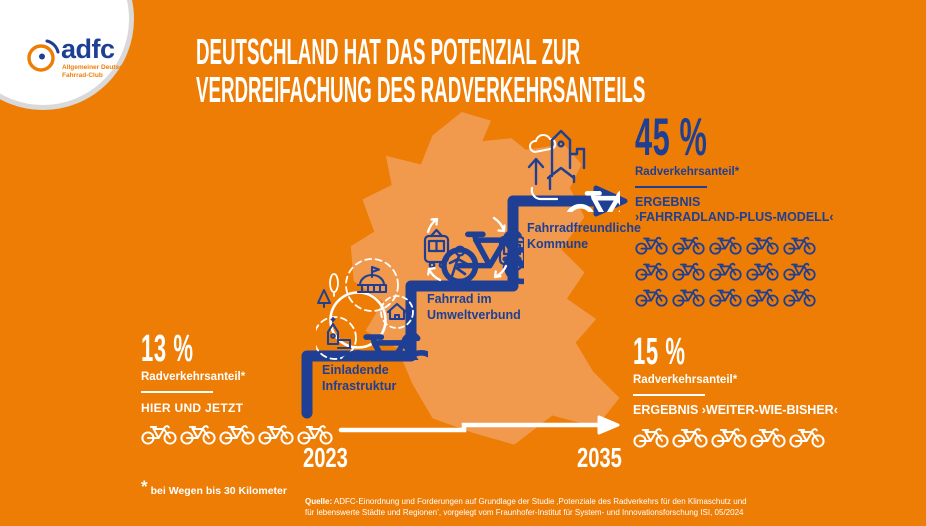 The height and width of the screenshot is (526, 926). I want to click on inviting-infrastructure-icon, so click(372, 309).